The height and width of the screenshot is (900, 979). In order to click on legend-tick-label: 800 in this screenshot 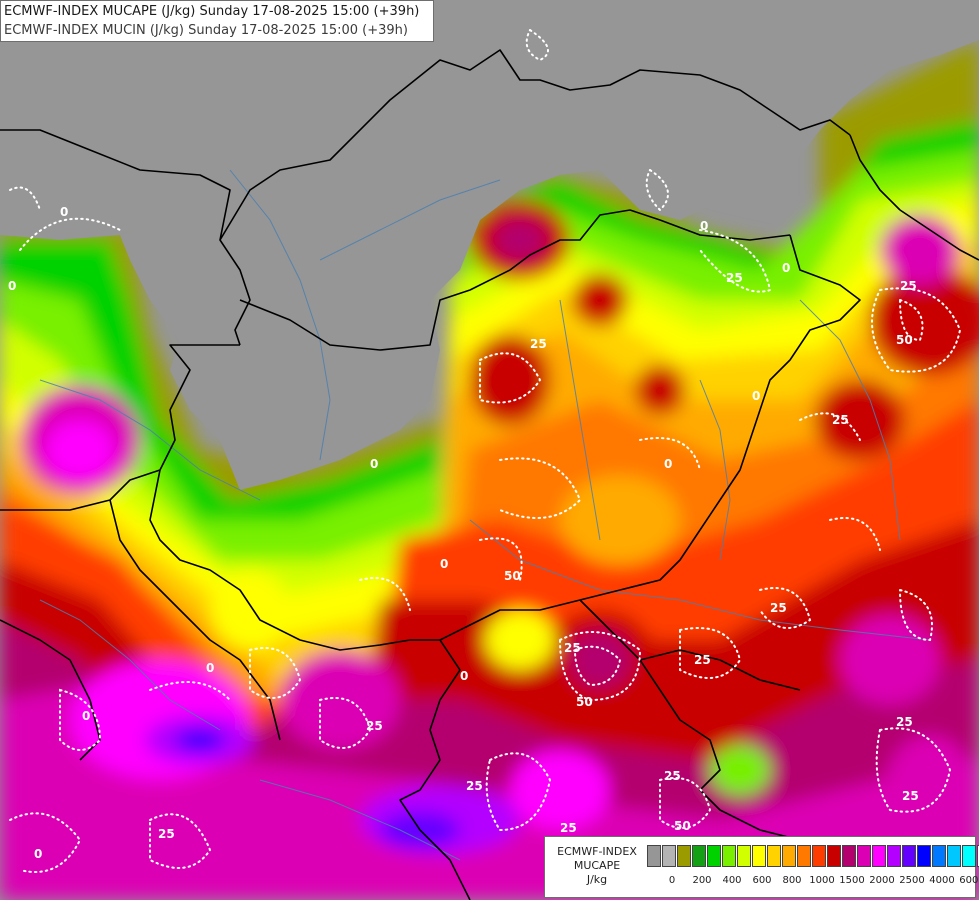, I will do `click(792, 880)`.